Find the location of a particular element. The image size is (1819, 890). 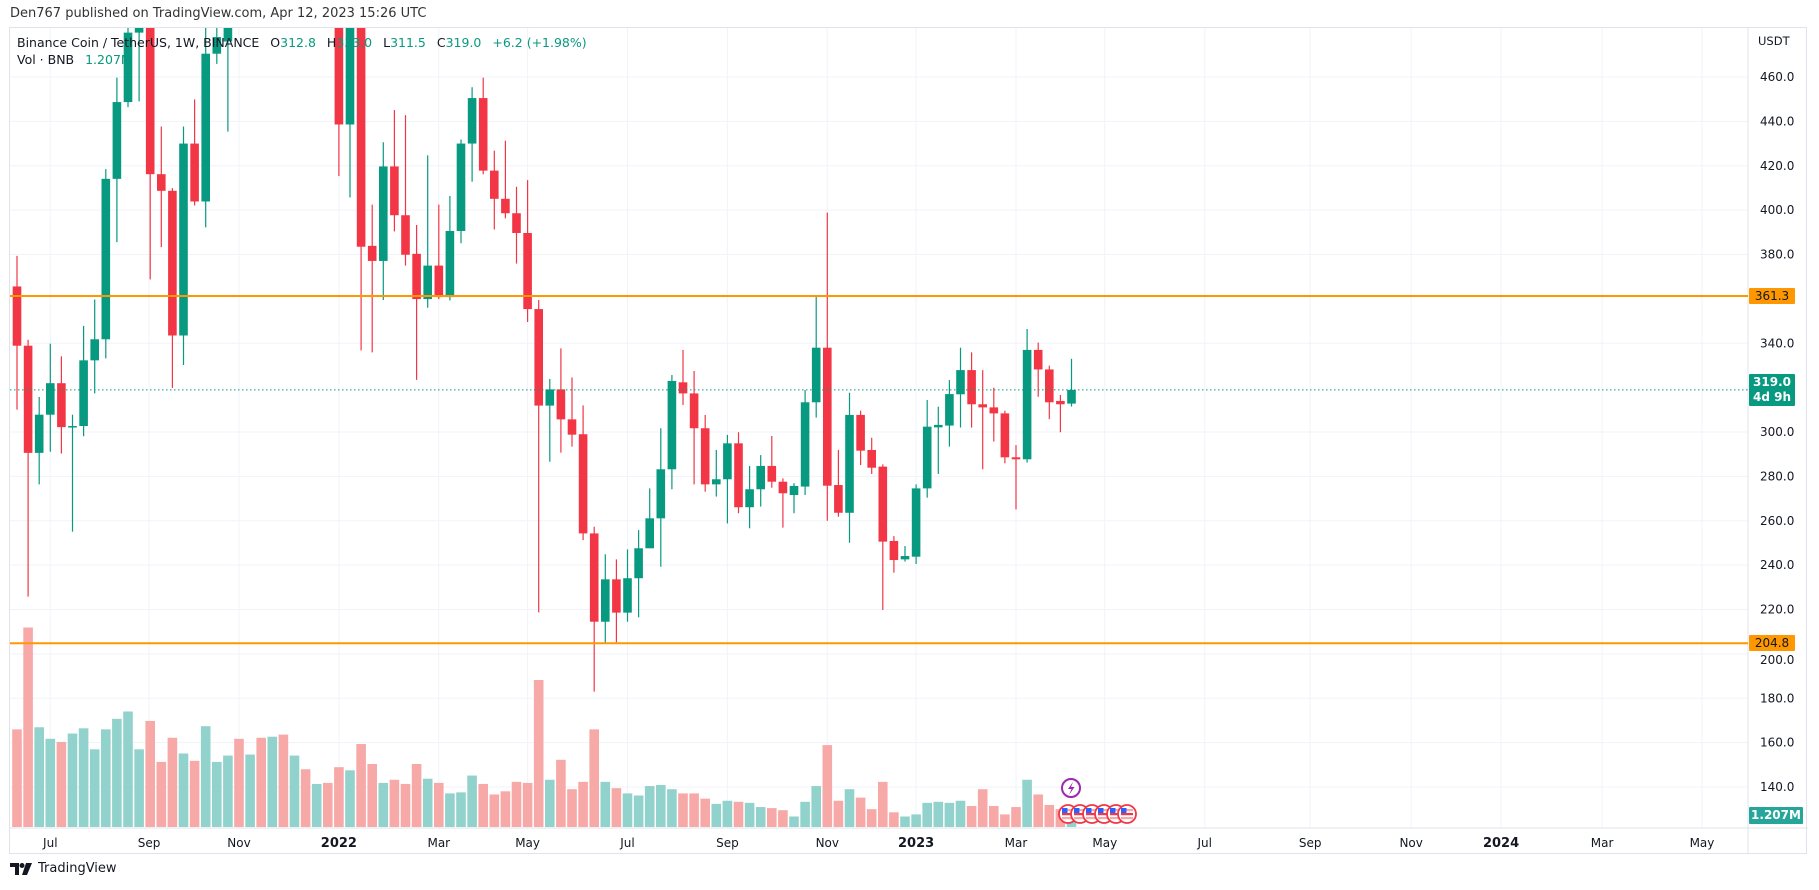

x-tick-label: Nov is located at coordinates (827, 843).